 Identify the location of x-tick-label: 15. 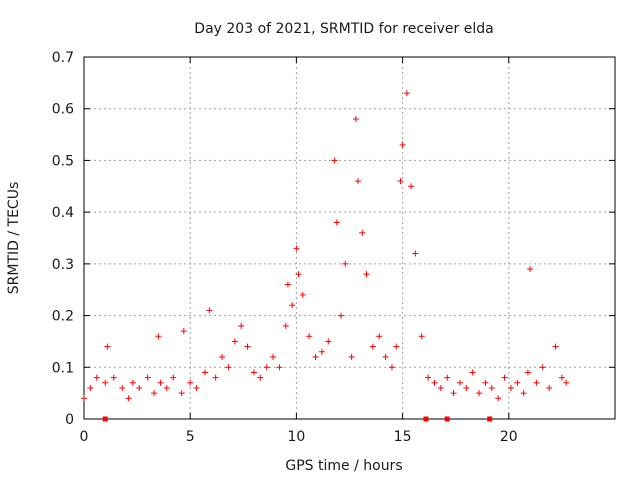
(403, 437).